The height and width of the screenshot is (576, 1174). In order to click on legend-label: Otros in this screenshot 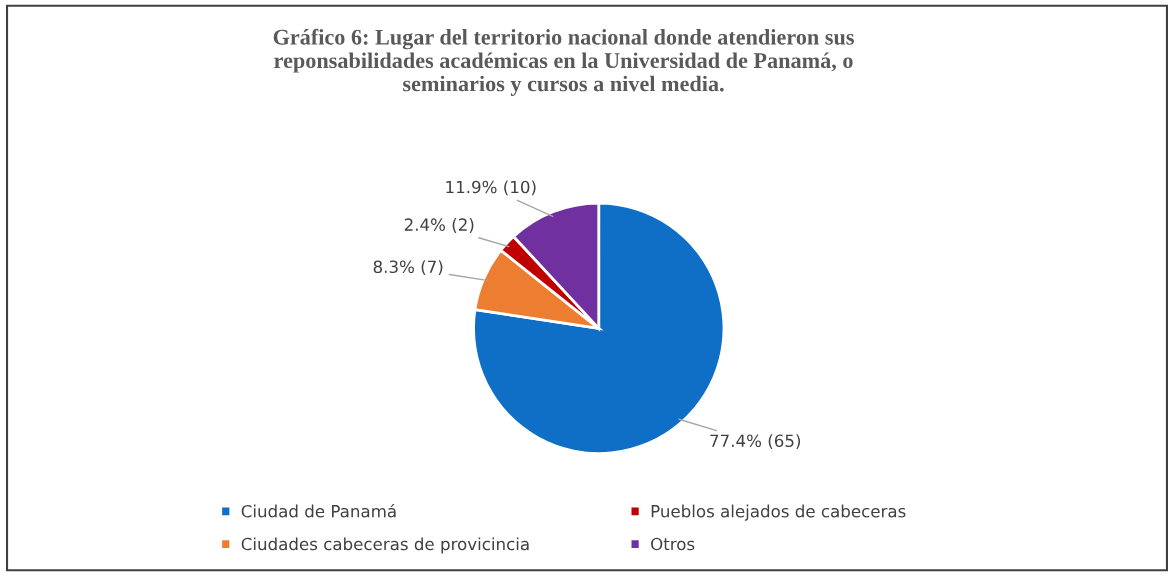, I will do `click(673, 544)`.